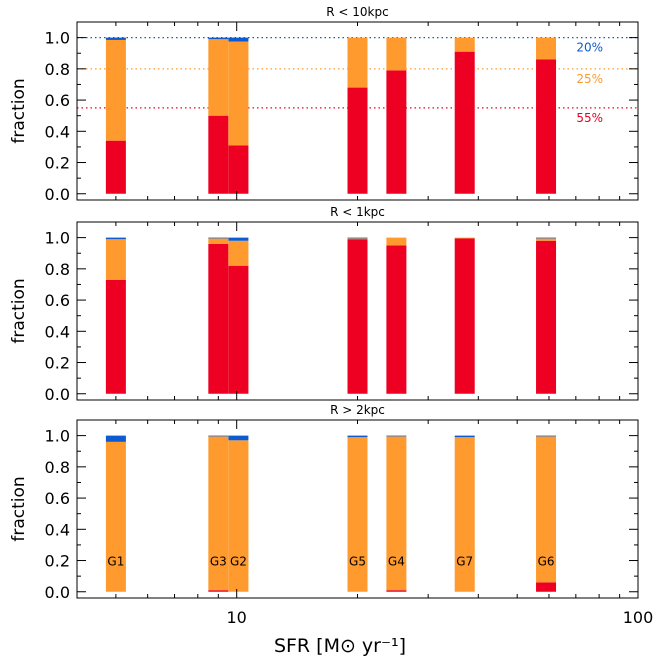  What do you see at coordinates (589, 79) in the screenshot?
I see `reference-line-label: 25%` at bounding box center [589, 79].